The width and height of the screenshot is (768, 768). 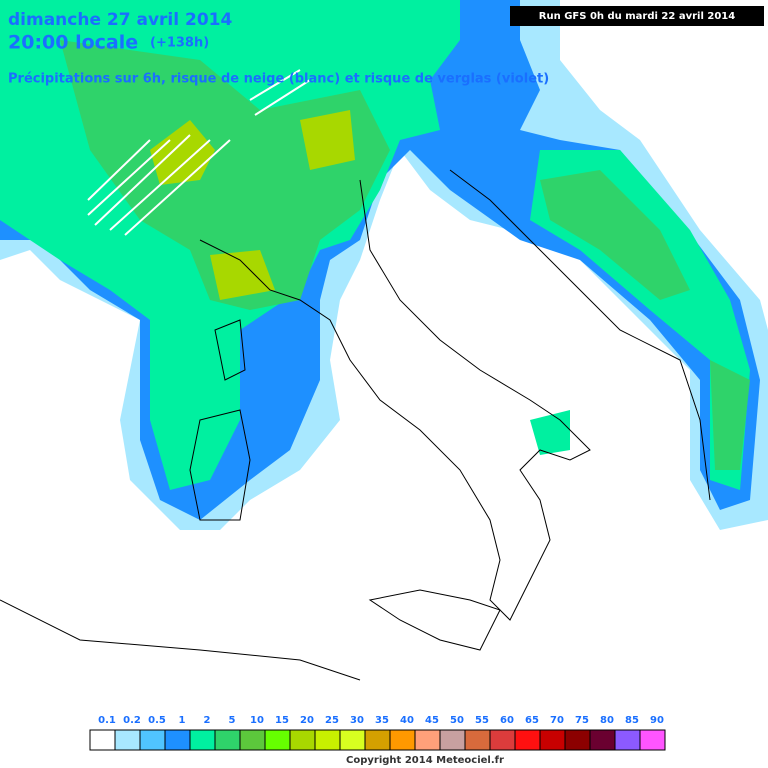 I want to click on run-info: Run GFS 0h du mardi 22 avril 2014, so click(x=637, y=16).